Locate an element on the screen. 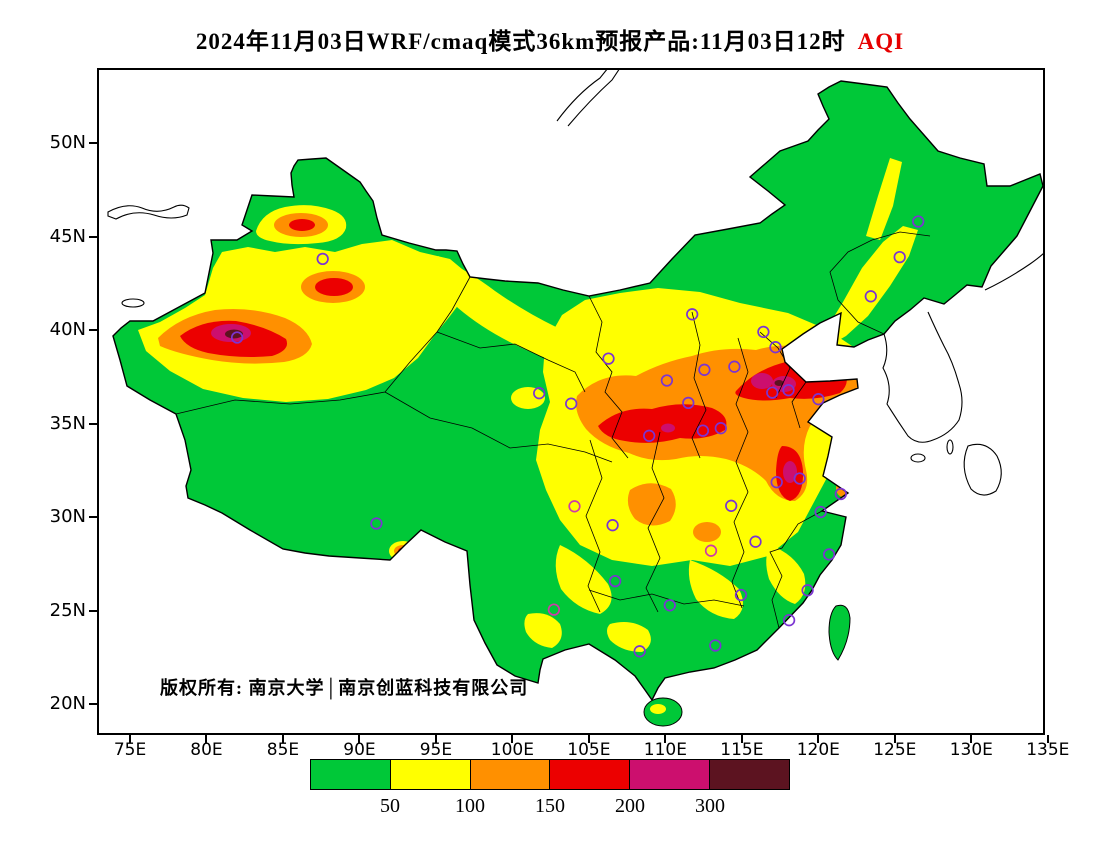 Image resolution: width=1100 pixels, height=850 pixels. x-axis-tick-label: 130E is located at coordinates (971, 750).